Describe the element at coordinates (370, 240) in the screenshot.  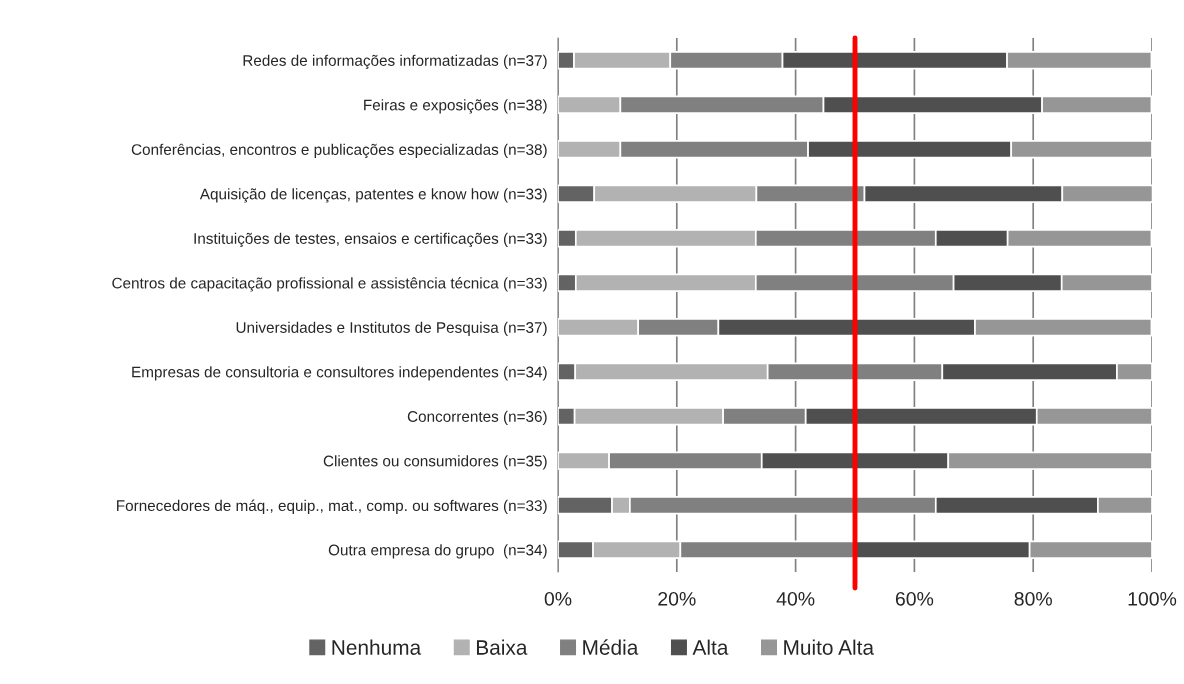
I see `y-tick-label: Instituições de testes, ensaios e certificações (n=33)` at that location.